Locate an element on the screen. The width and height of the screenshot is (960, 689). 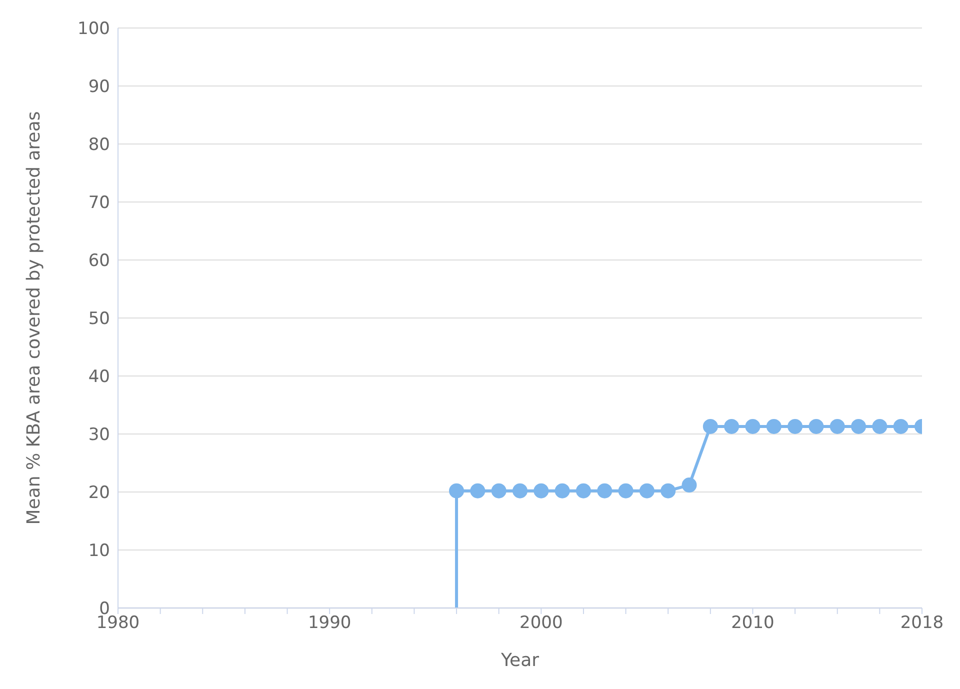
y-tick-label: 10 is located at coordinates (99, 551).